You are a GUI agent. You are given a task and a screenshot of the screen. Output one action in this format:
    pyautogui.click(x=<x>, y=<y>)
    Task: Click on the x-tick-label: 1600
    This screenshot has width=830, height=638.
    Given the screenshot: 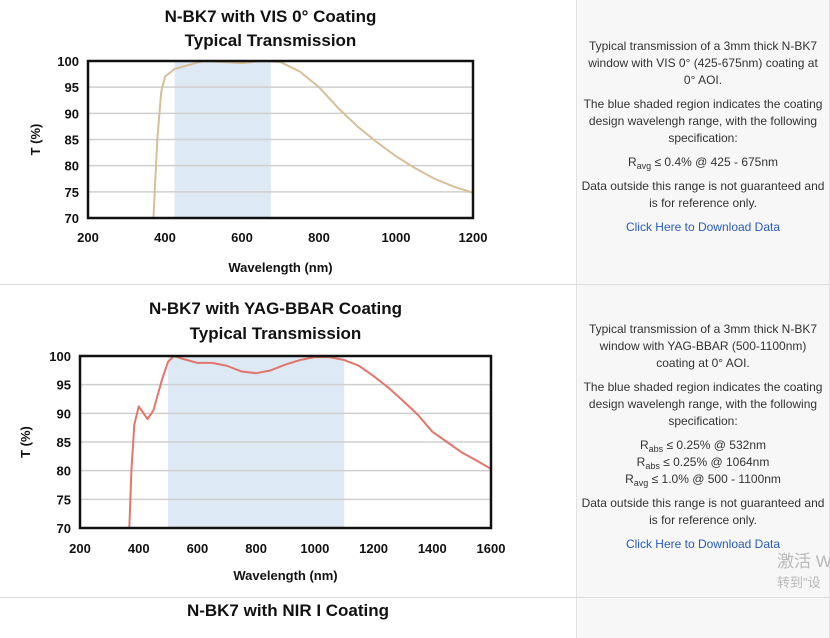 What is the action you would take?
    pyautogui.click(x=491, y=548)
    